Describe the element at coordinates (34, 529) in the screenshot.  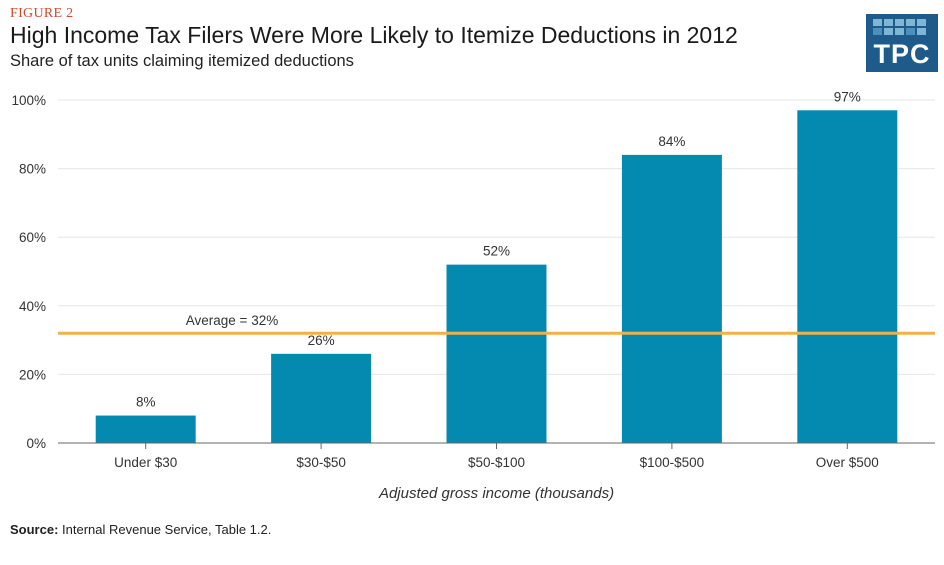
I see `source-label: Source:` at that location.